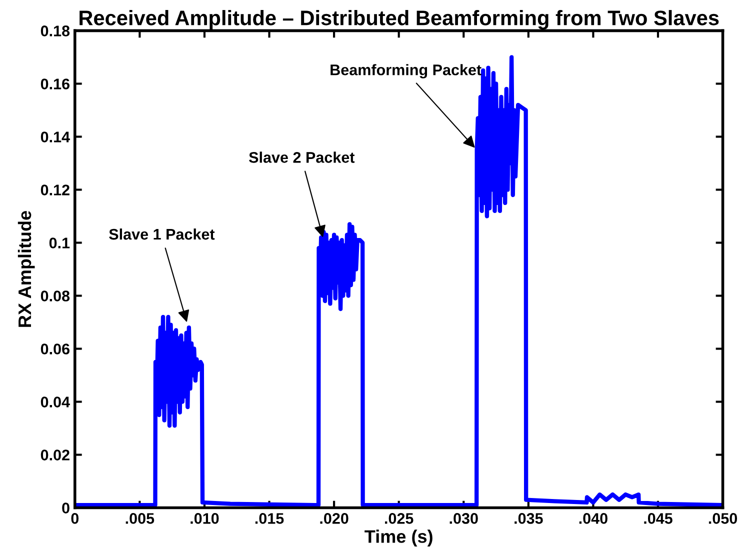 The height and width of the screenshot is (558, 749). I want to click on x-axis-title: Time (s), so click(398, 538).